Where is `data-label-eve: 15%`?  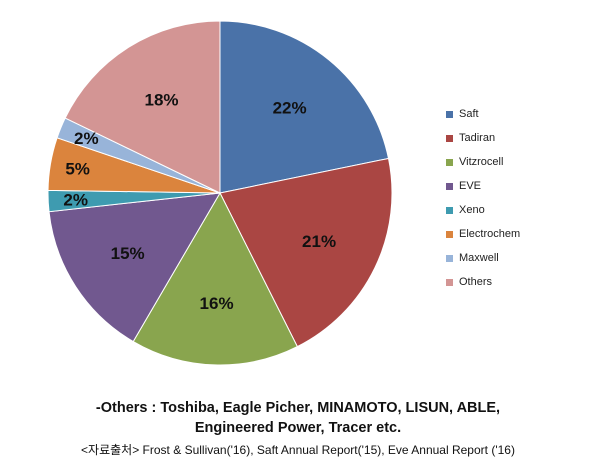
data-label-eve: 15% is located at coordinates (128, 253).